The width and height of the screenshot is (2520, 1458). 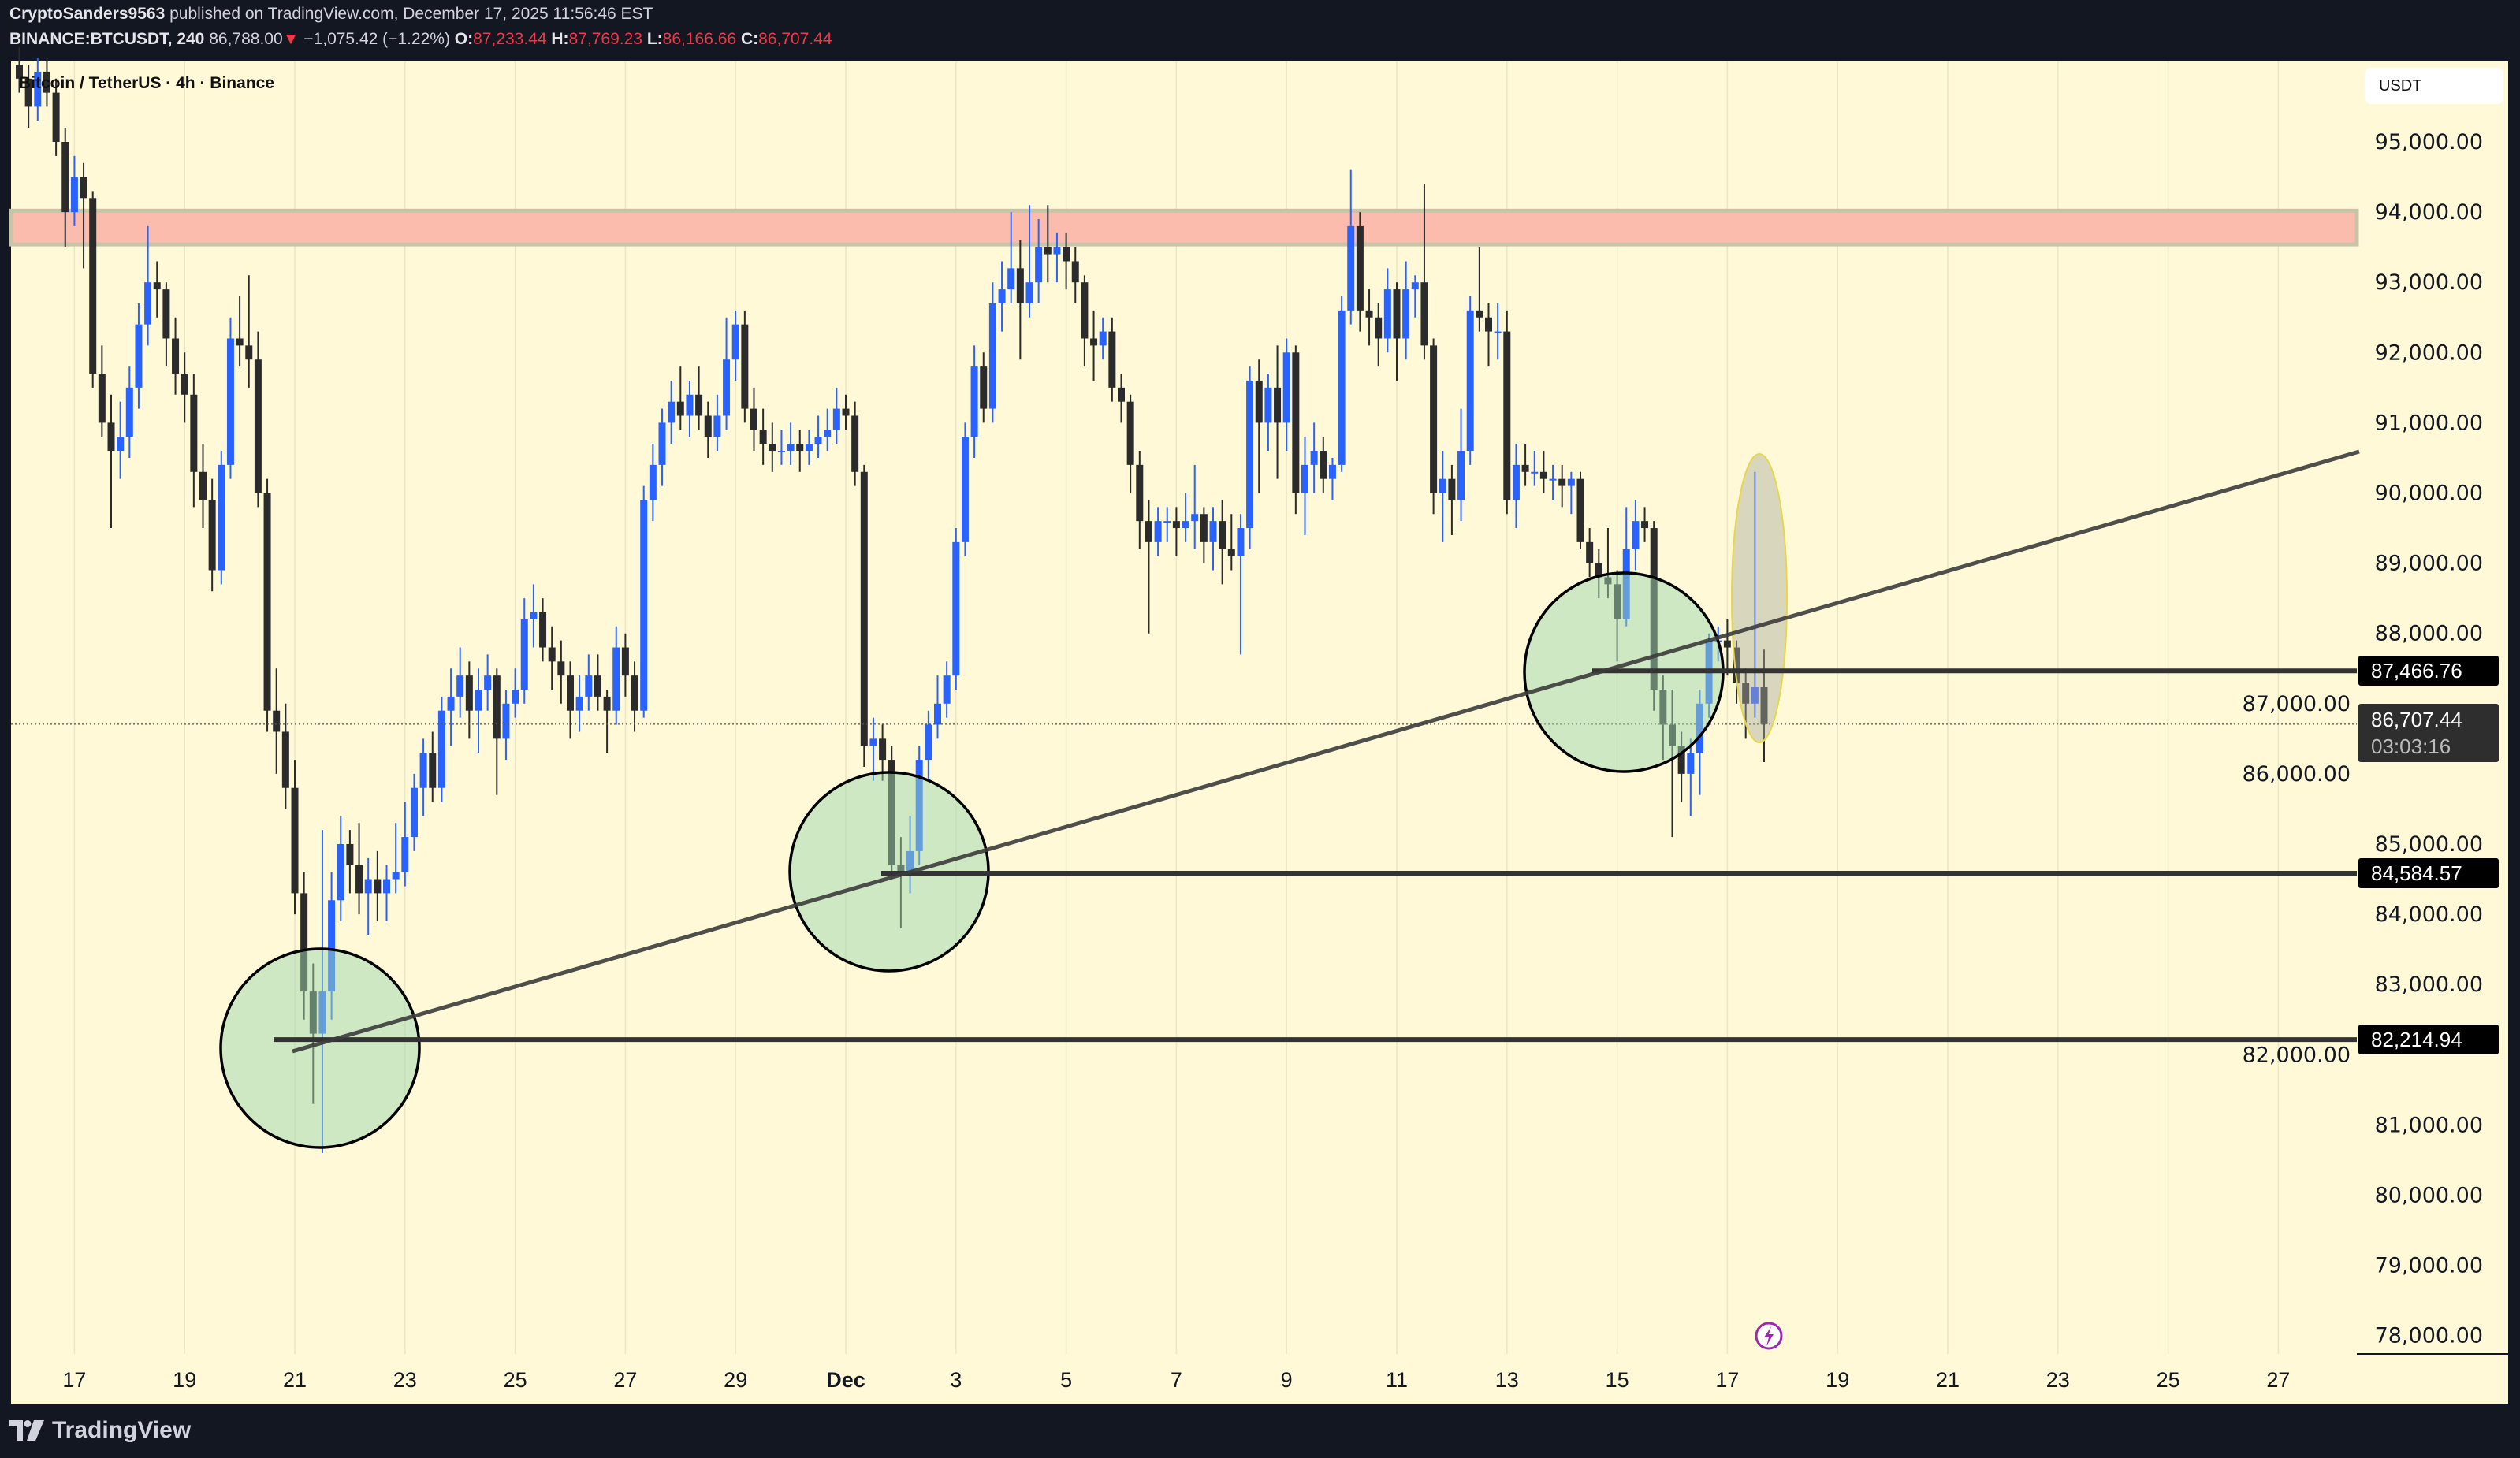 What do you see at coordinates (146, 83) in the screenshot?
I see `chart-legend: Bitcoin / TetherUS · 4h · Binance` at bounding box center [146, 83].